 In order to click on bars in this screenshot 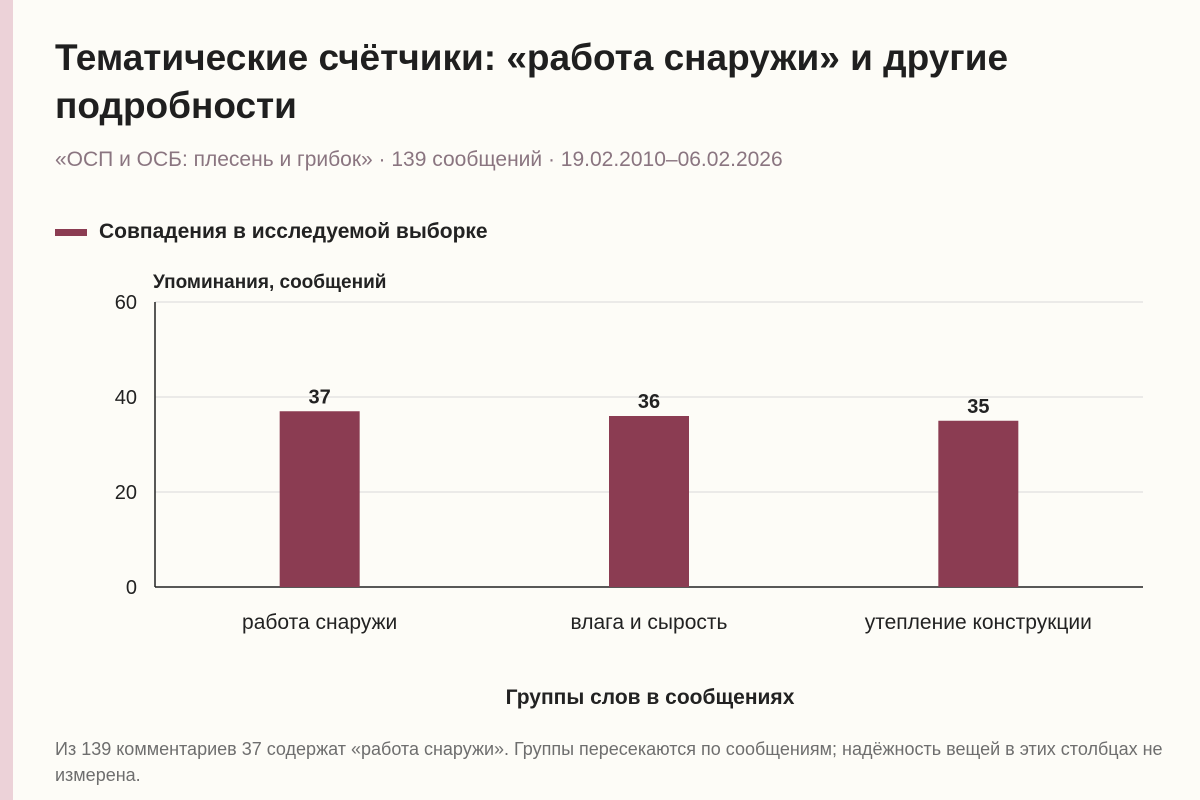, I will do `click(649, 499)`.